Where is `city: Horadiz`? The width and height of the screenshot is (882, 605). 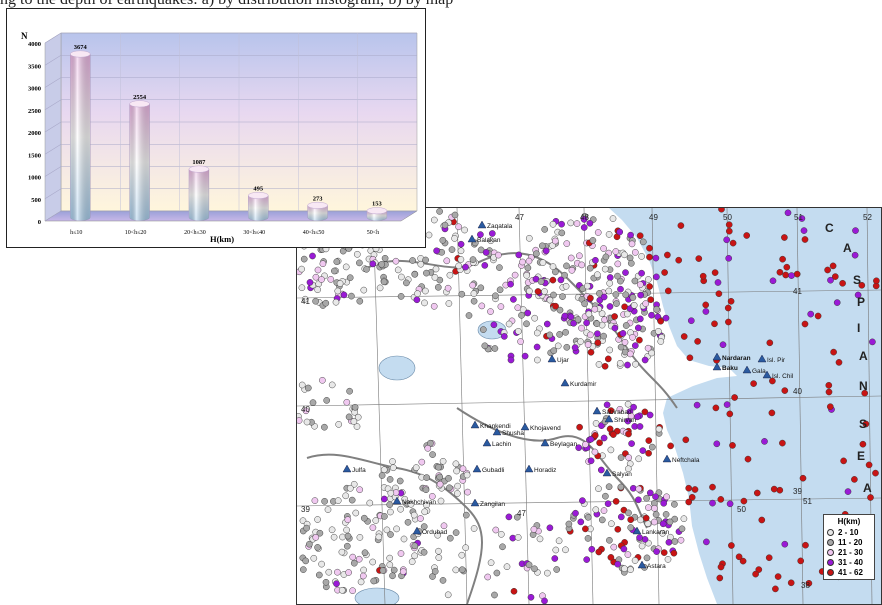
city: Horadiz is located at coordinates (540, 469).